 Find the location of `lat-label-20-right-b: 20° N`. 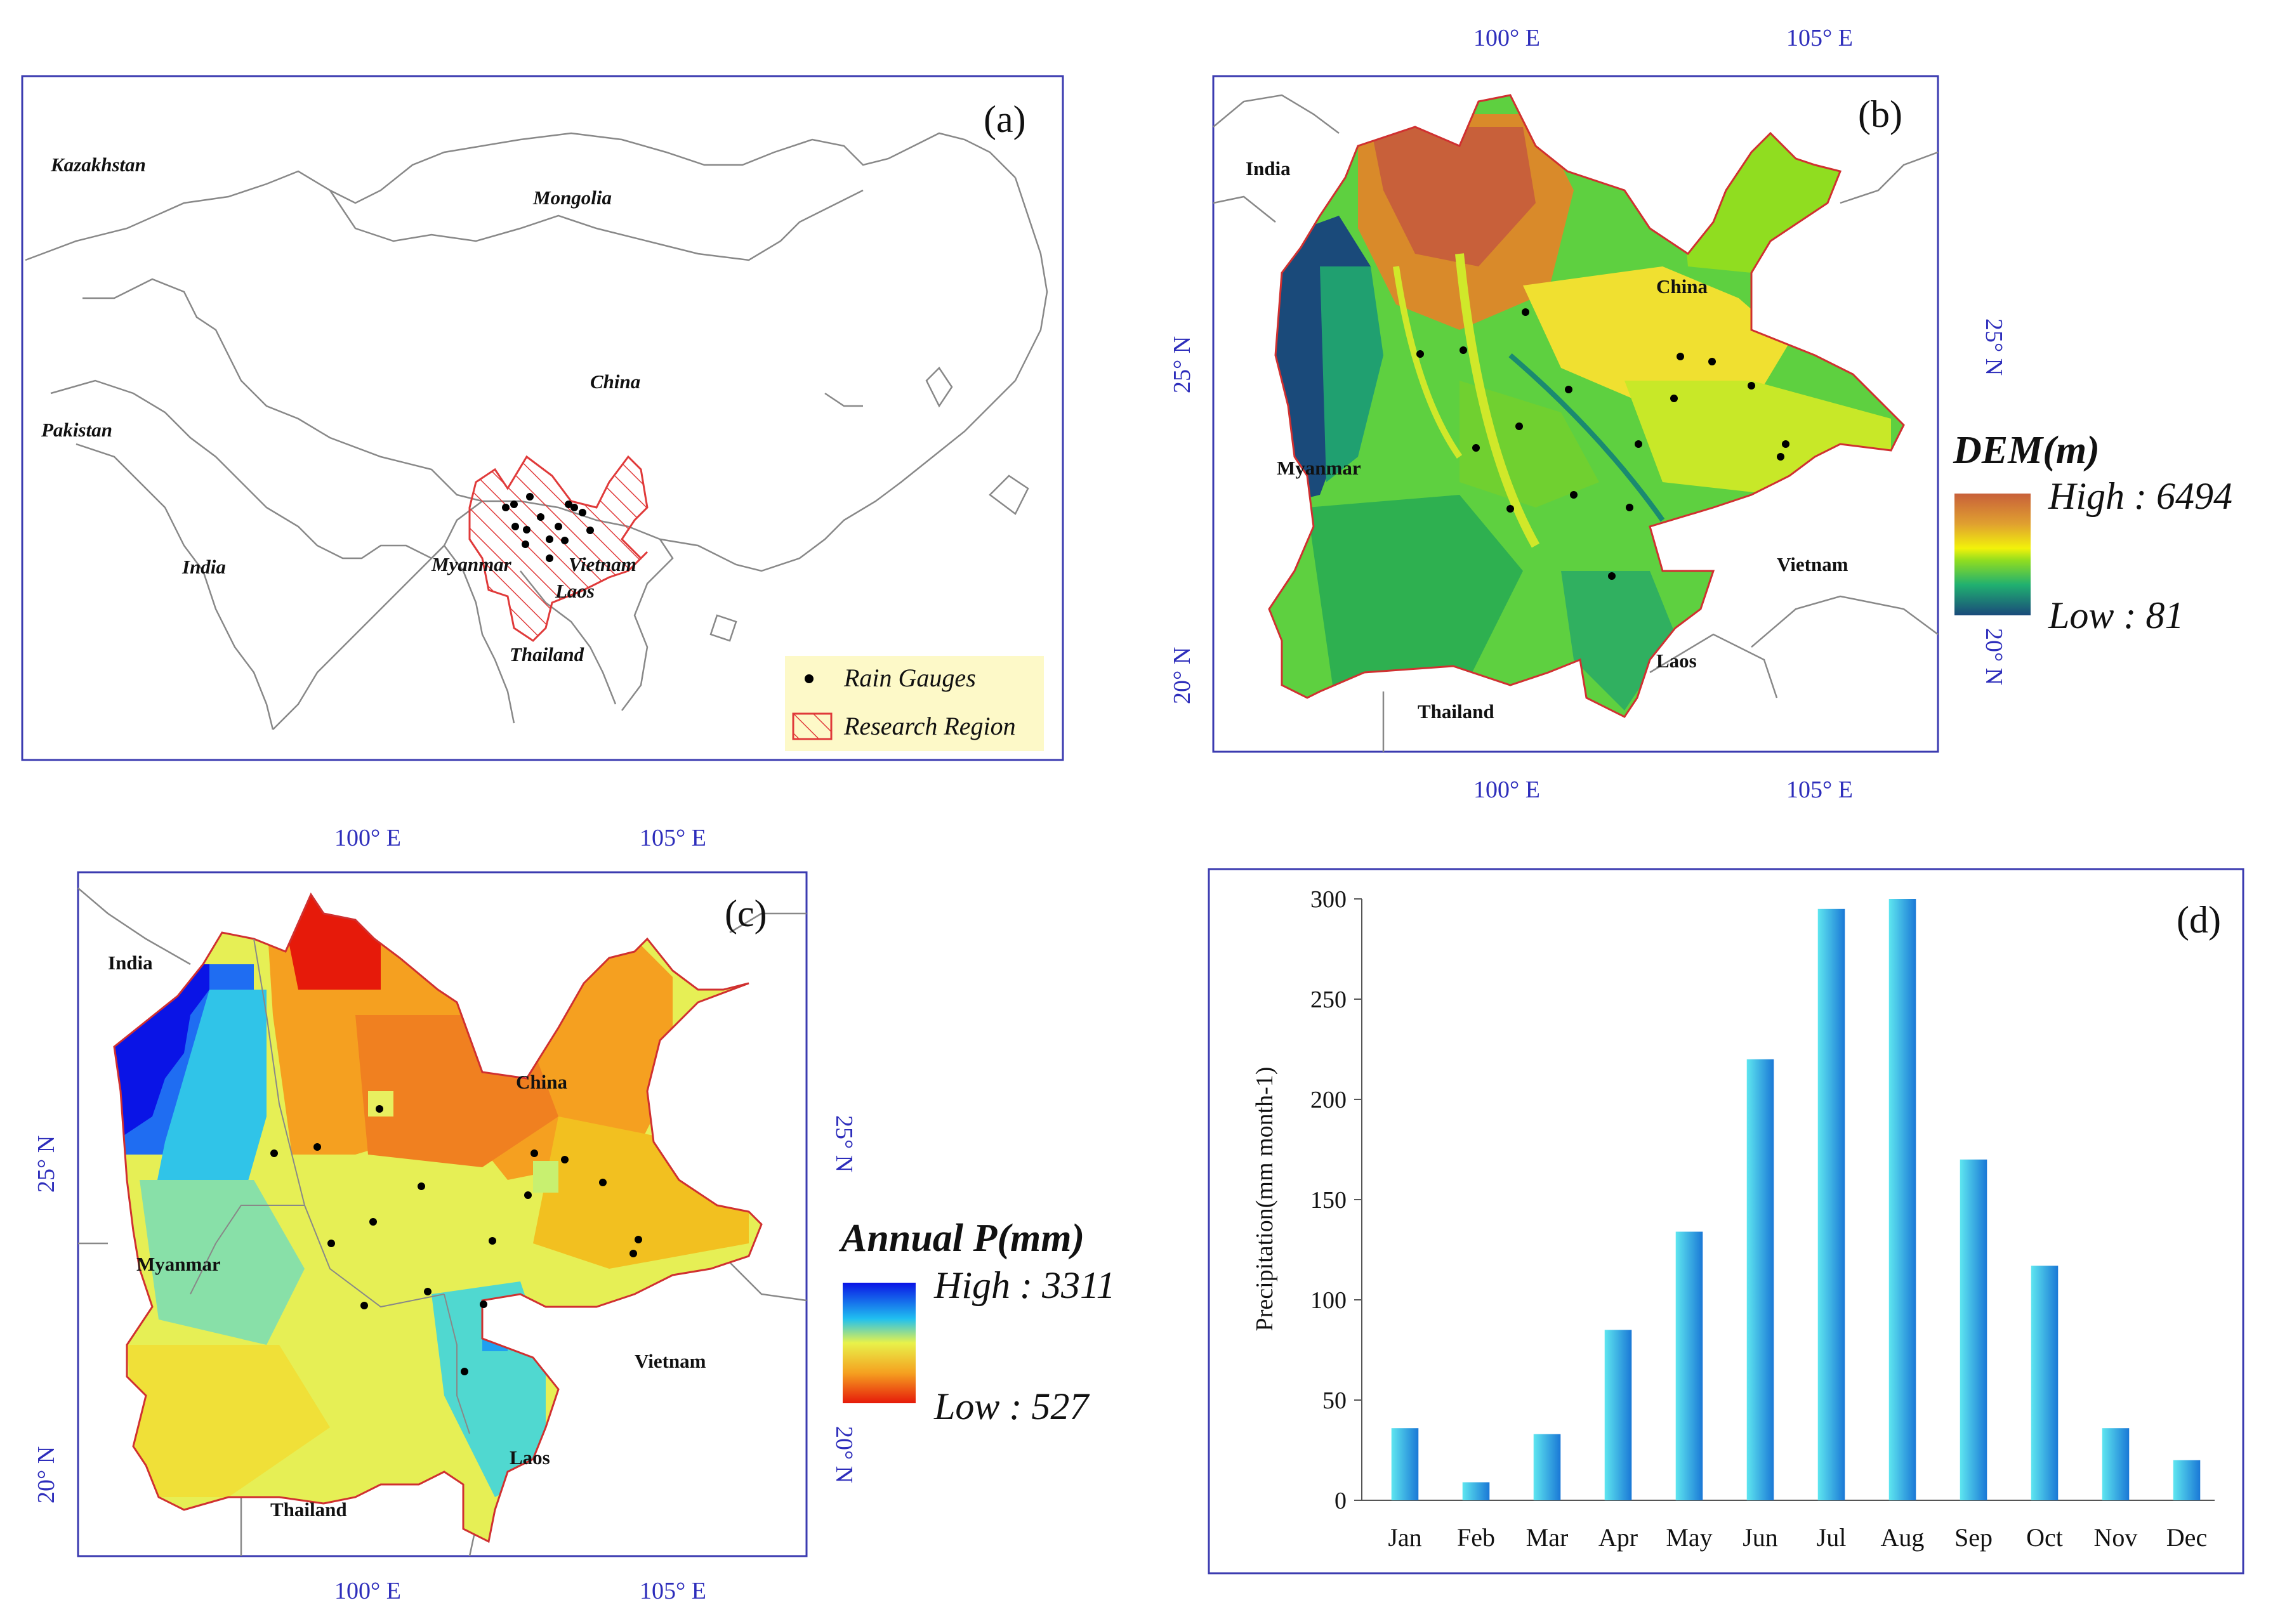

lat-label-20-right-b: 20° N is located at coordinates (1993, 656).